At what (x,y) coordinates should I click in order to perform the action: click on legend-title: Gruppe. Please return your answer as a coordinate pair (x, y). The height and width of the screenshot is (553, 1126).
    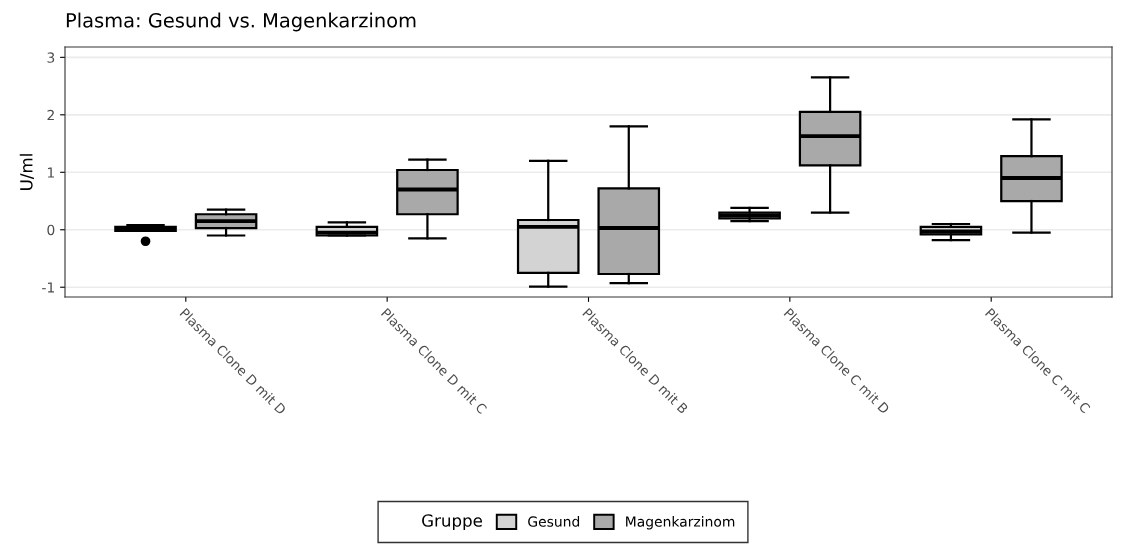
    Looking at the image, I should click on (452, 522).